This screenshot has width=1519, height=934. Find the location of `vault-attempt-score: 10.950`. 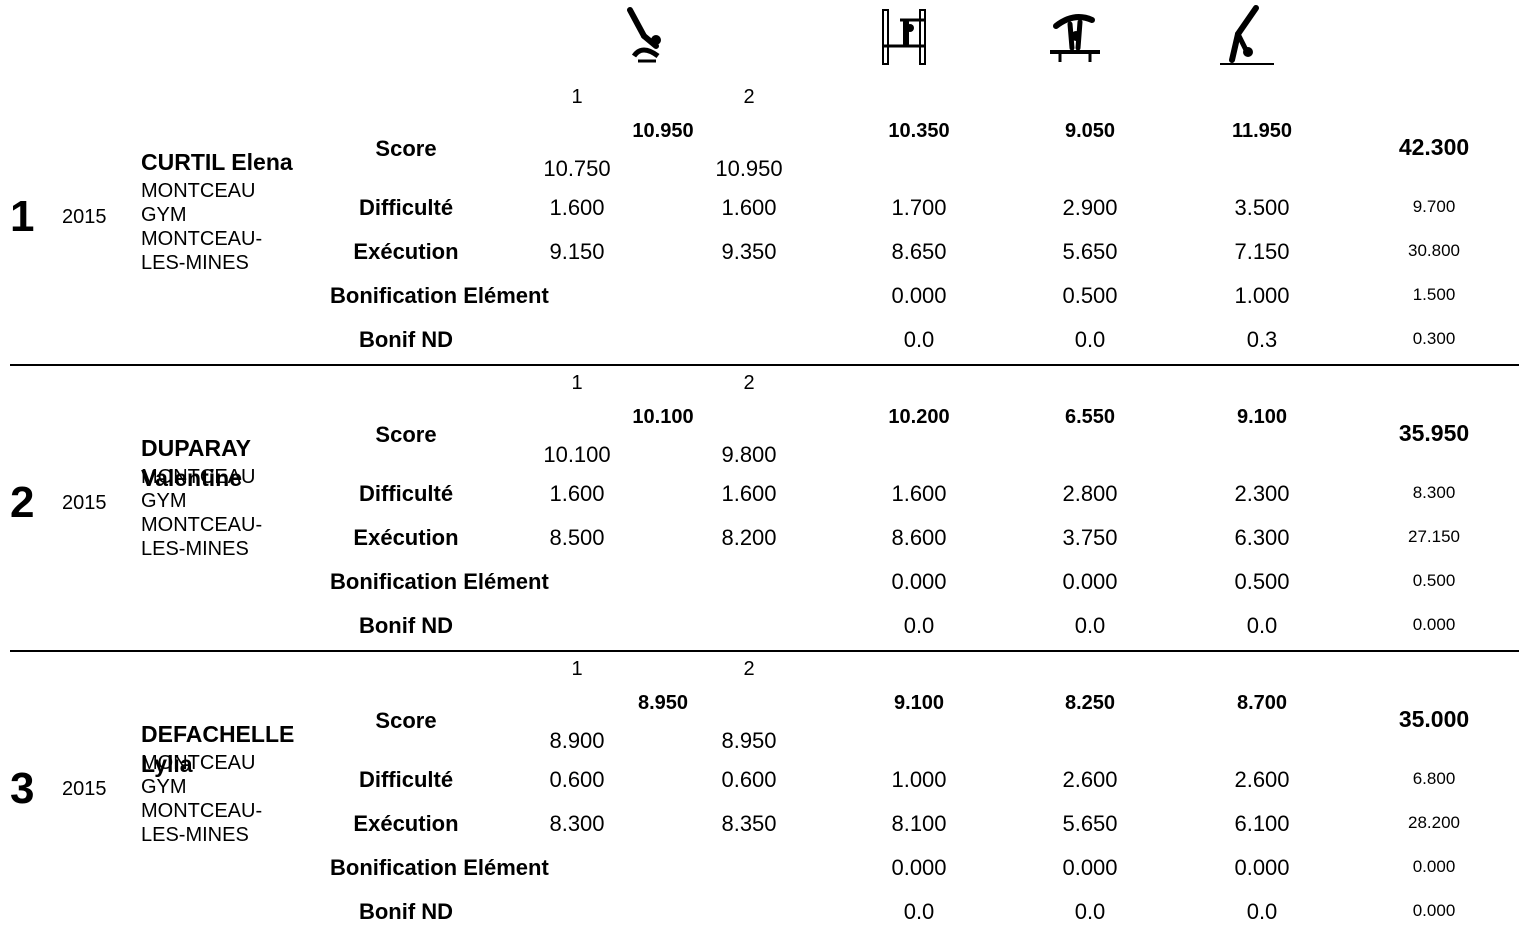

vault-attempt-score: 10.950 is located at coordinates (749, 168).